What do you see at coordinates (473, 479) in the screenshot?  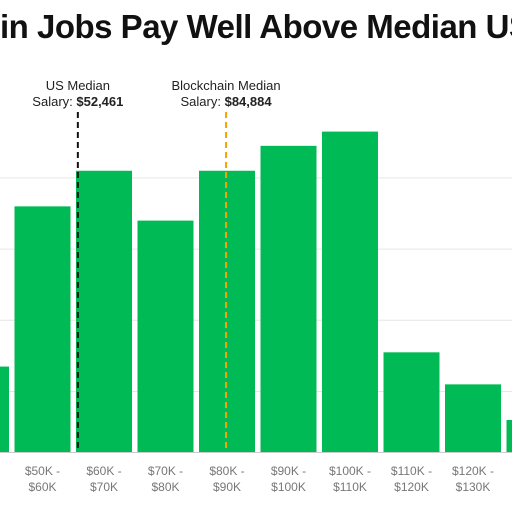 I see `x-tick-label: $120K -$130K` at bounding box center [473, 479].